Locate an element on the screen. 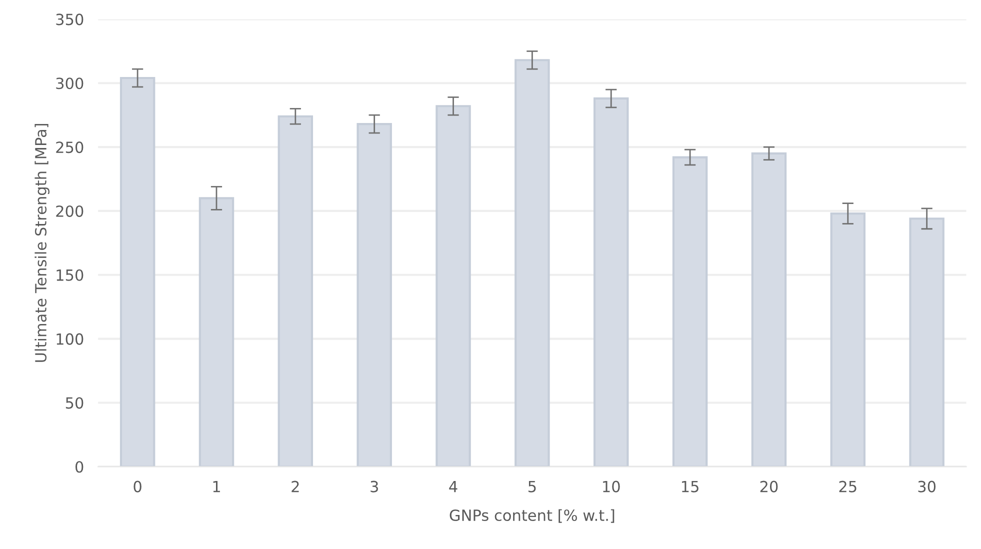 The width and height of the screenshot is (981, 549). x-tick-label: 1 is located at coordinates (216, 486).